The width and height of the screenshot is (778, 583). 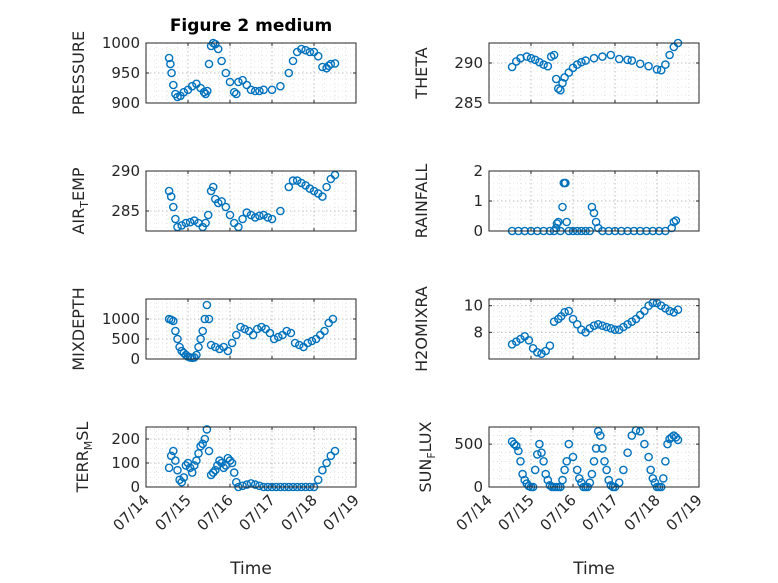 What do you see at coordinates (125, 73) in the screenshot?
I see `y-tick-label: 950` at bounding box center [125, 73].